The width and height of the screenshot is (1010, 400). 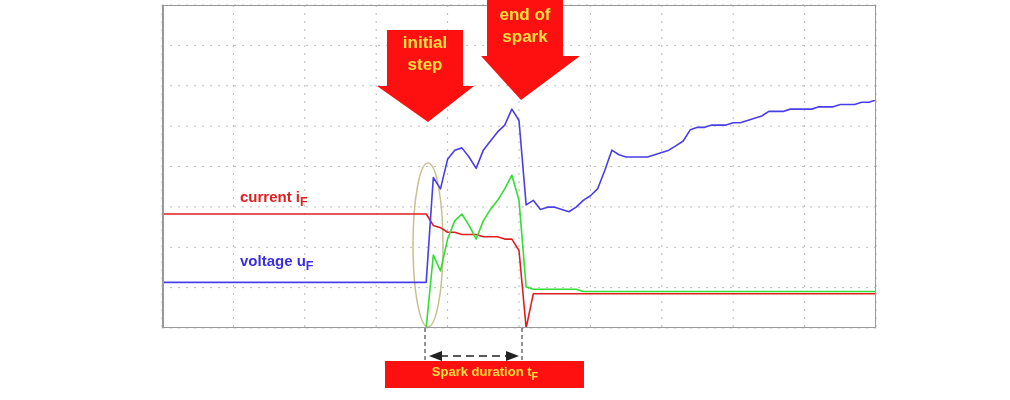 I want to click on text: initial step, so click(x=425, y=54).